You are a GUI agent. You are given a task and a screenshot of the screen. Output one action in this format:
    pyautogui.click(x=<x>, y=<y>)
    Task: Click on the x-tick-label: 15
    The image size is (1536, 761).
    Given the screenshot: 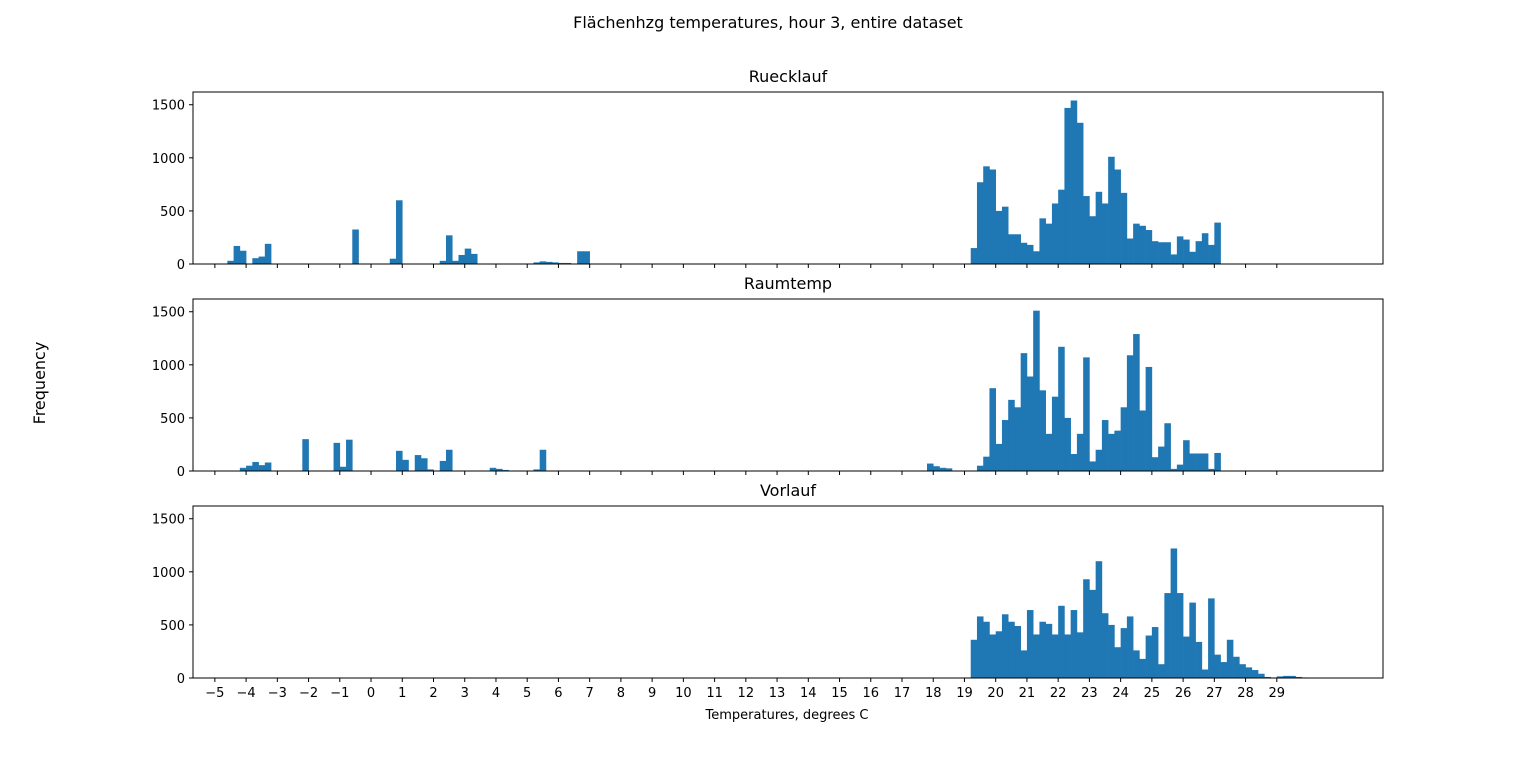 What is the action you would take?
    pyautogui.click(x=839, y=693)
    